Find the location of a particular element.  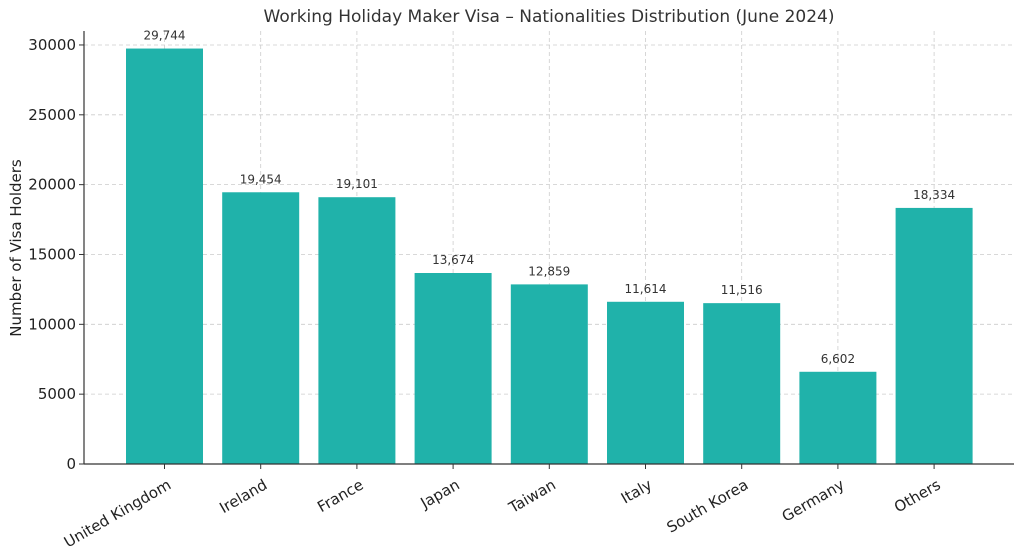

data-label: 13,674 is located at coordinates (453, 260).